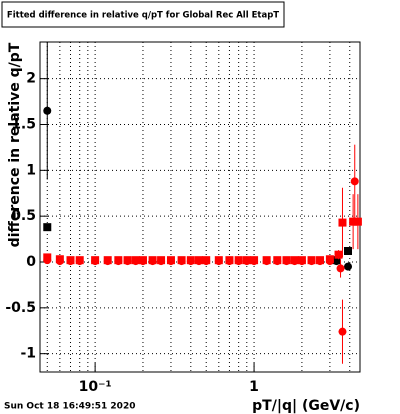 This screenshot has height=414, width=400. Describe the element at coordinates (31, 262) in the screenshot. I see `y-tick-label: 0` at that location.